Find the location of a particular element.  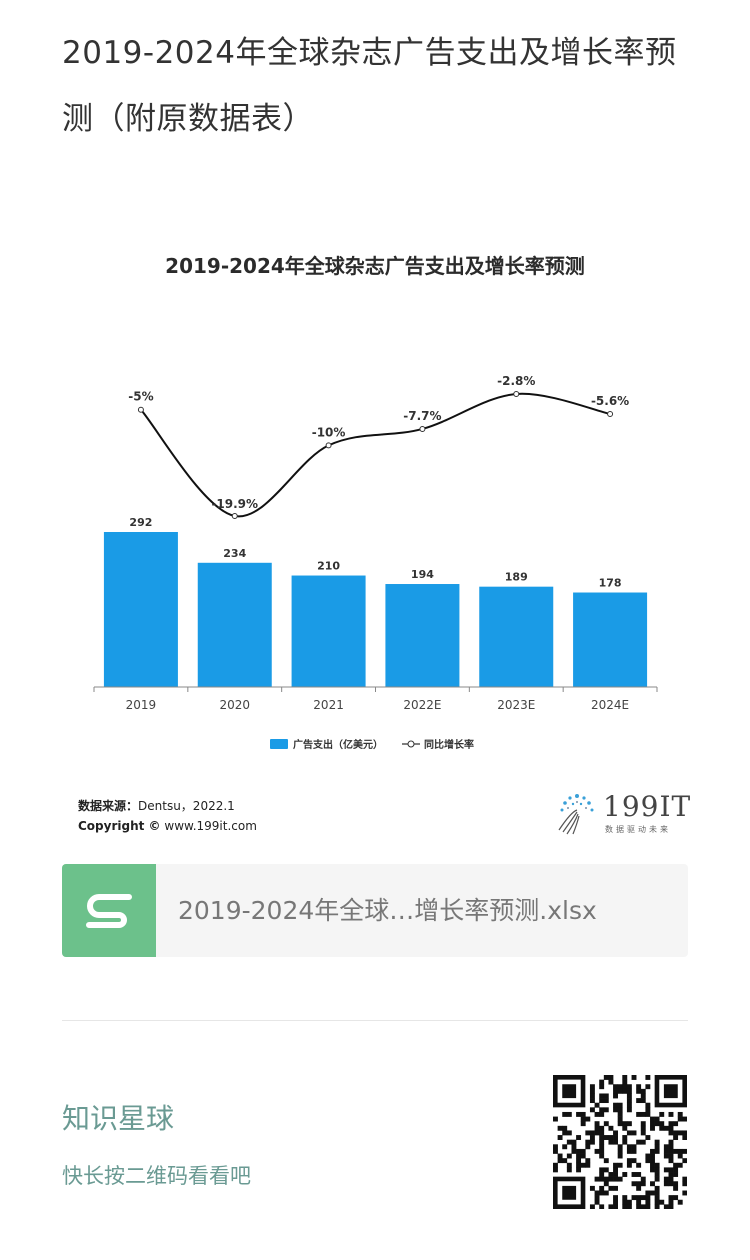

promo-title: 知识星球 is located at coordinates (118, 1118).